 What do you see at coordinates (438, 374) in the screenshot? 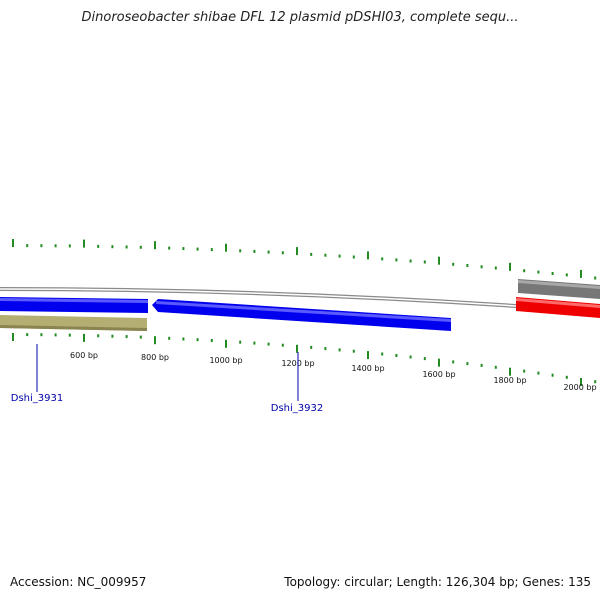
I see `scale-label-1600: 1600 bp` at bounding box center [438, 374].